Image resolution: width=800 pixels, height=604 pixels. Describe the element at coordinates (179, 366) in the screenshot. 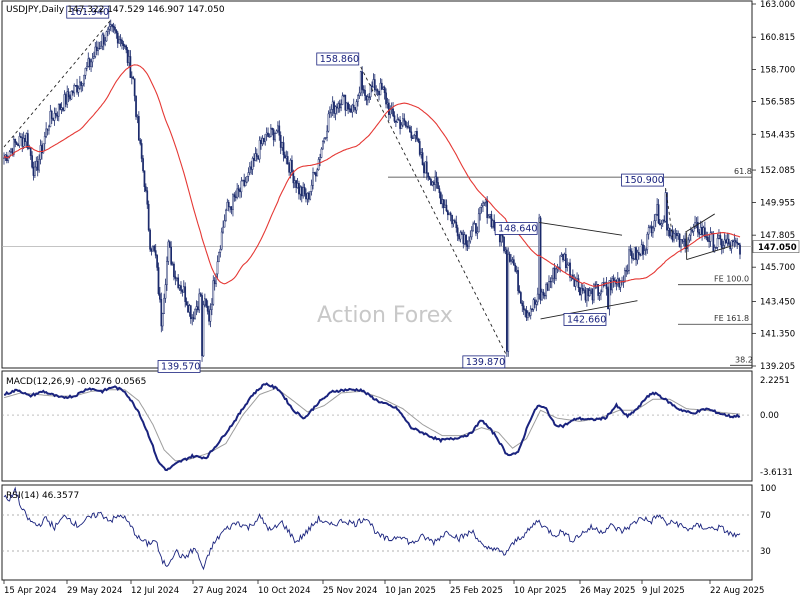

I see `price-label: 139.570` at that location.